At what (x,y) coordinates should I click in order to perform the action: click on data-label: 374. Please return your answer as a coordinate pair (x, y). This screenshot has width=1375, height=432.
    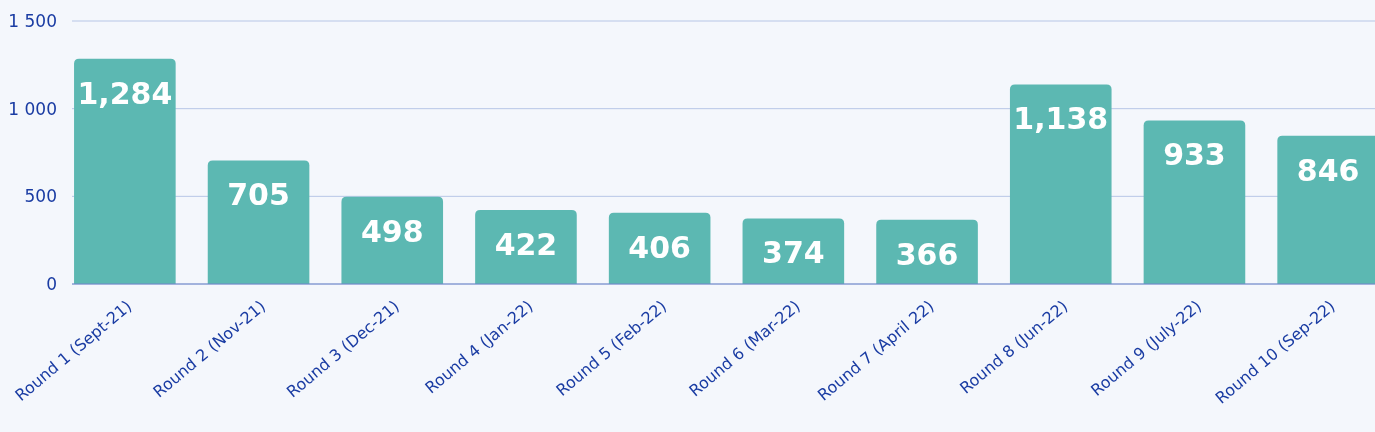
    Looking at the image, I should click on (793, 253).